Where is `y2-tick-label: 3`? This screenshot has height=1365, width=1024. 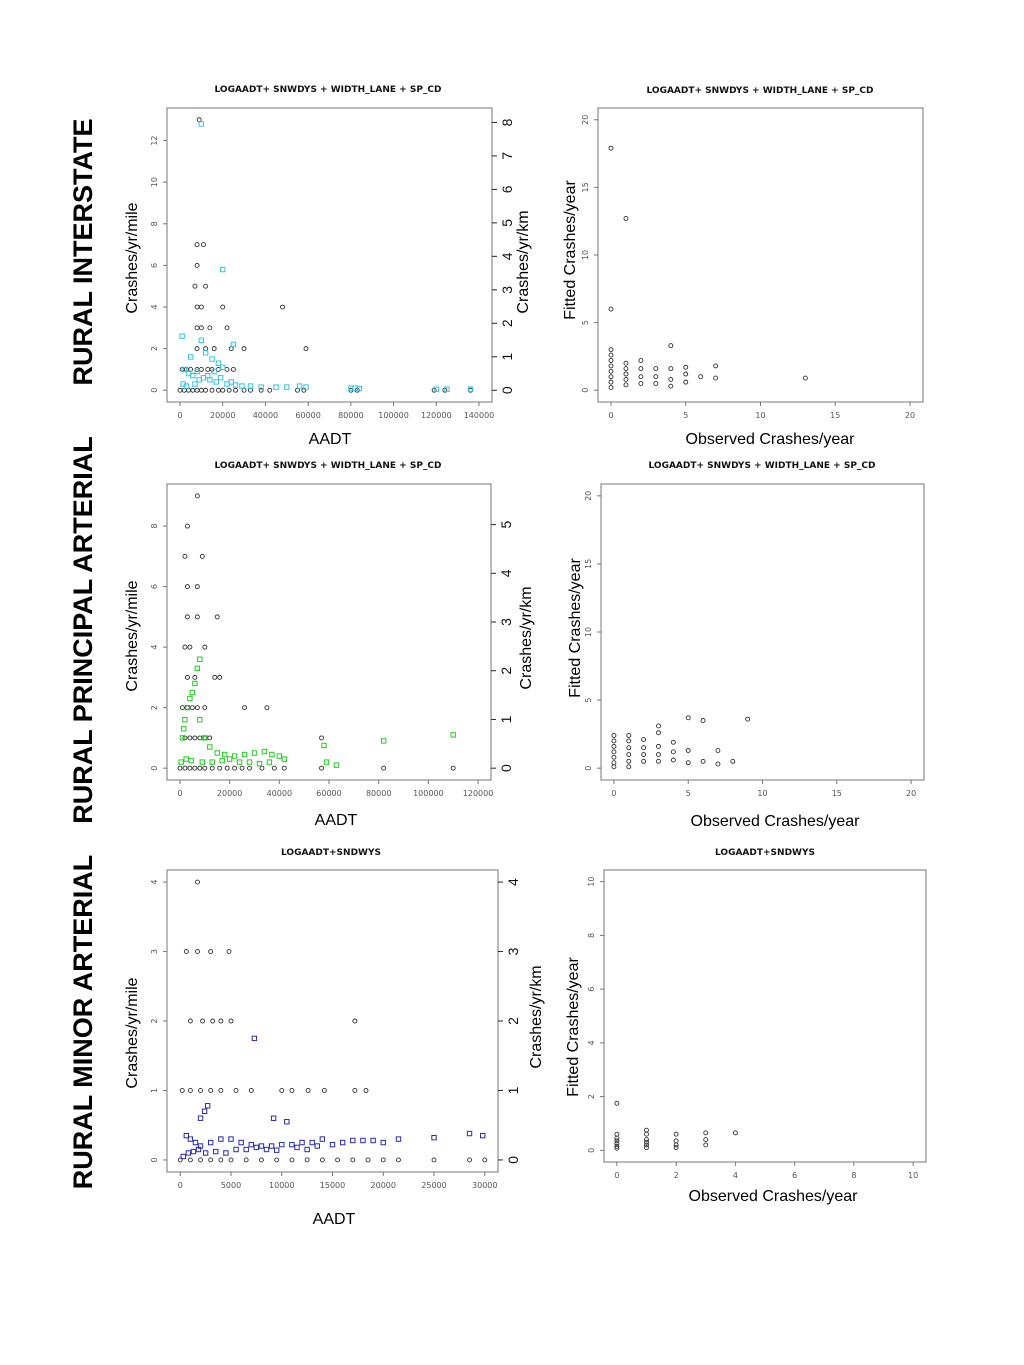
y2-tick-label: 3 is located at coordinates (506, 622).